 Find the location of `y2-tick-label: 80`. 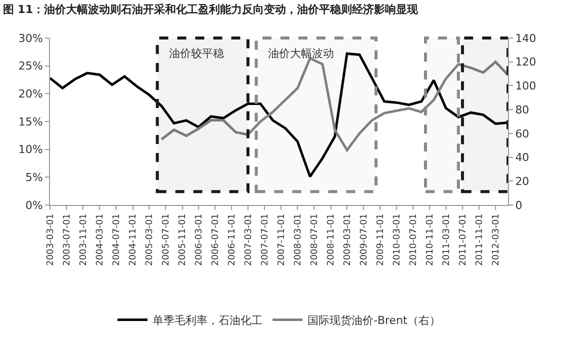

y2-tick-label: 80 is located at coordinates (522, 109).